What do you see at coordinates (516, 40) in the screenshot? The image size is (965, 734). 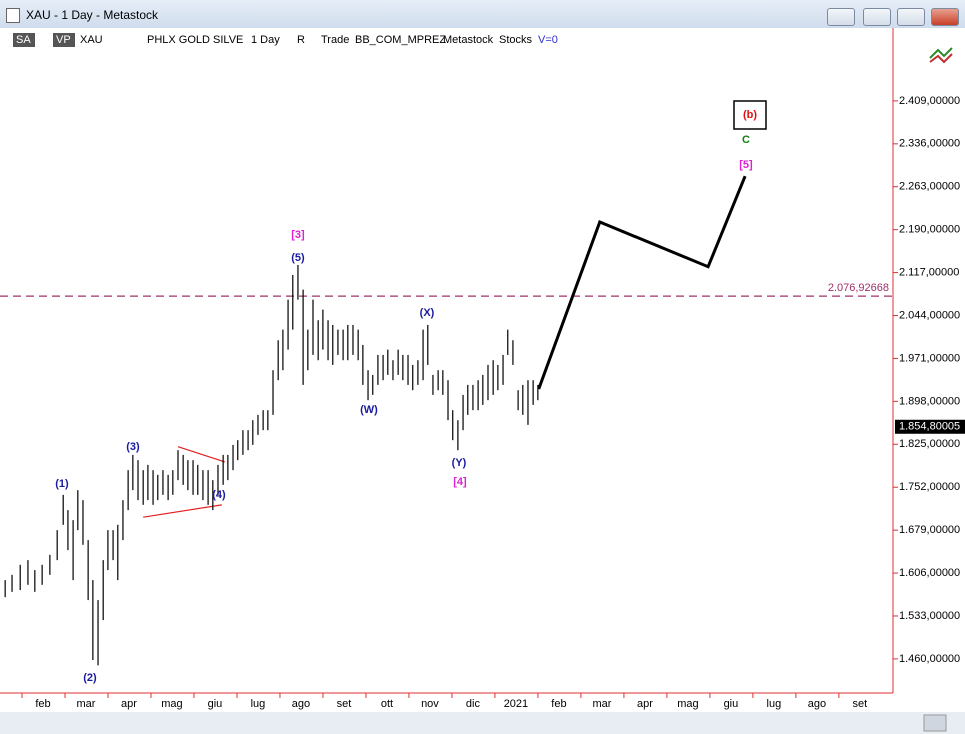 I see `toolbar-item: Stocks` at bounding box center [516, 40].